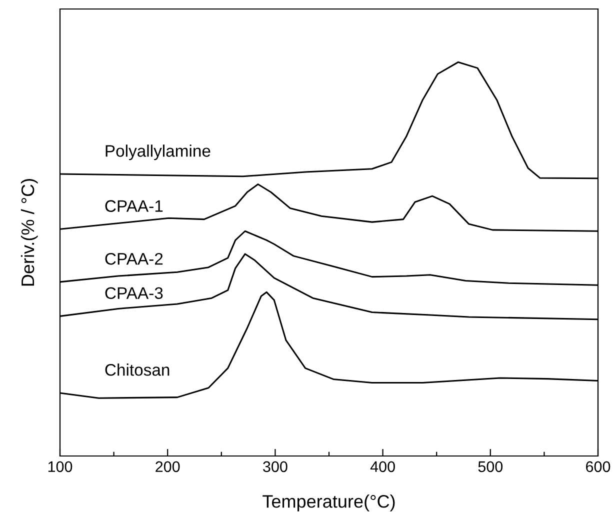 This screenshot has height=514, width=616. What do you see at coordinates (60, 466) in the screenshot?
I see `x-tick-label: 100` at bounding box center [60, 466].